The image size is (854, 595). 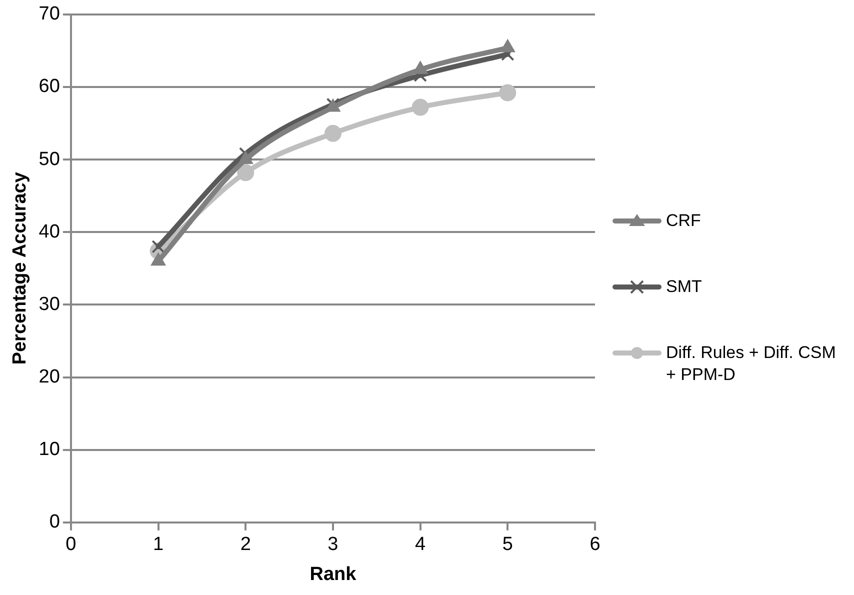 I want to click on x-tick-label: 5, so click(x=507, y=545).